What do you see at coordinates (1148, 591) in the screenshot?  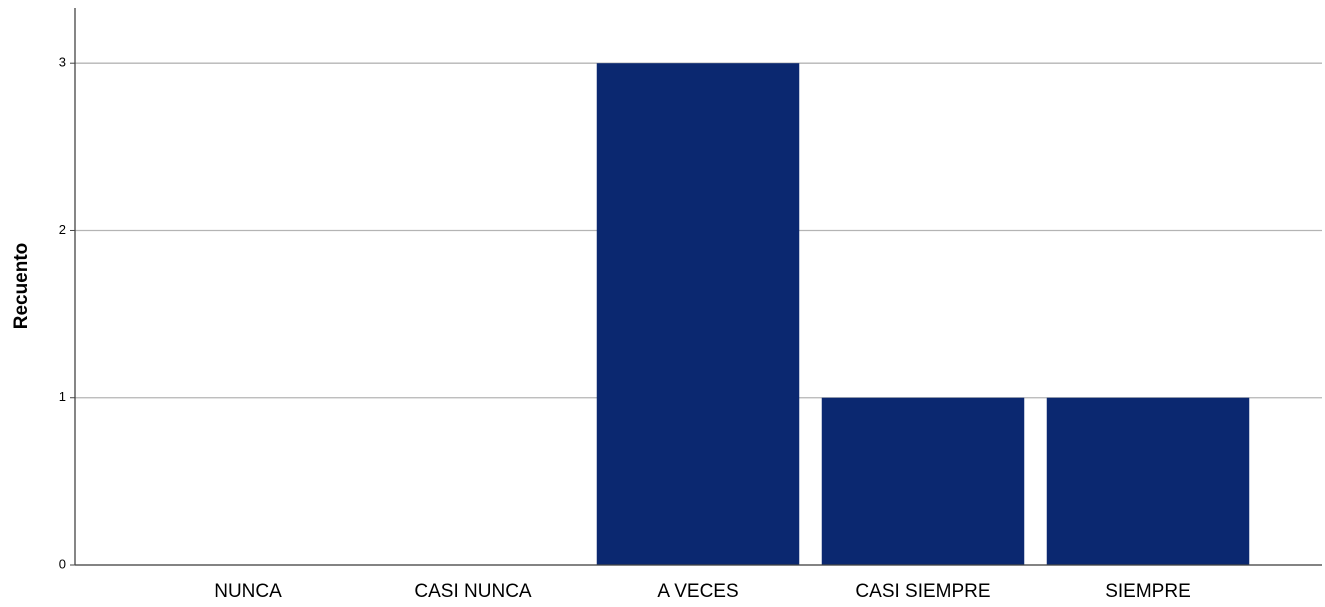 I see `x-tick-label: SIEMPRE` at bounding box center [1148, 591].